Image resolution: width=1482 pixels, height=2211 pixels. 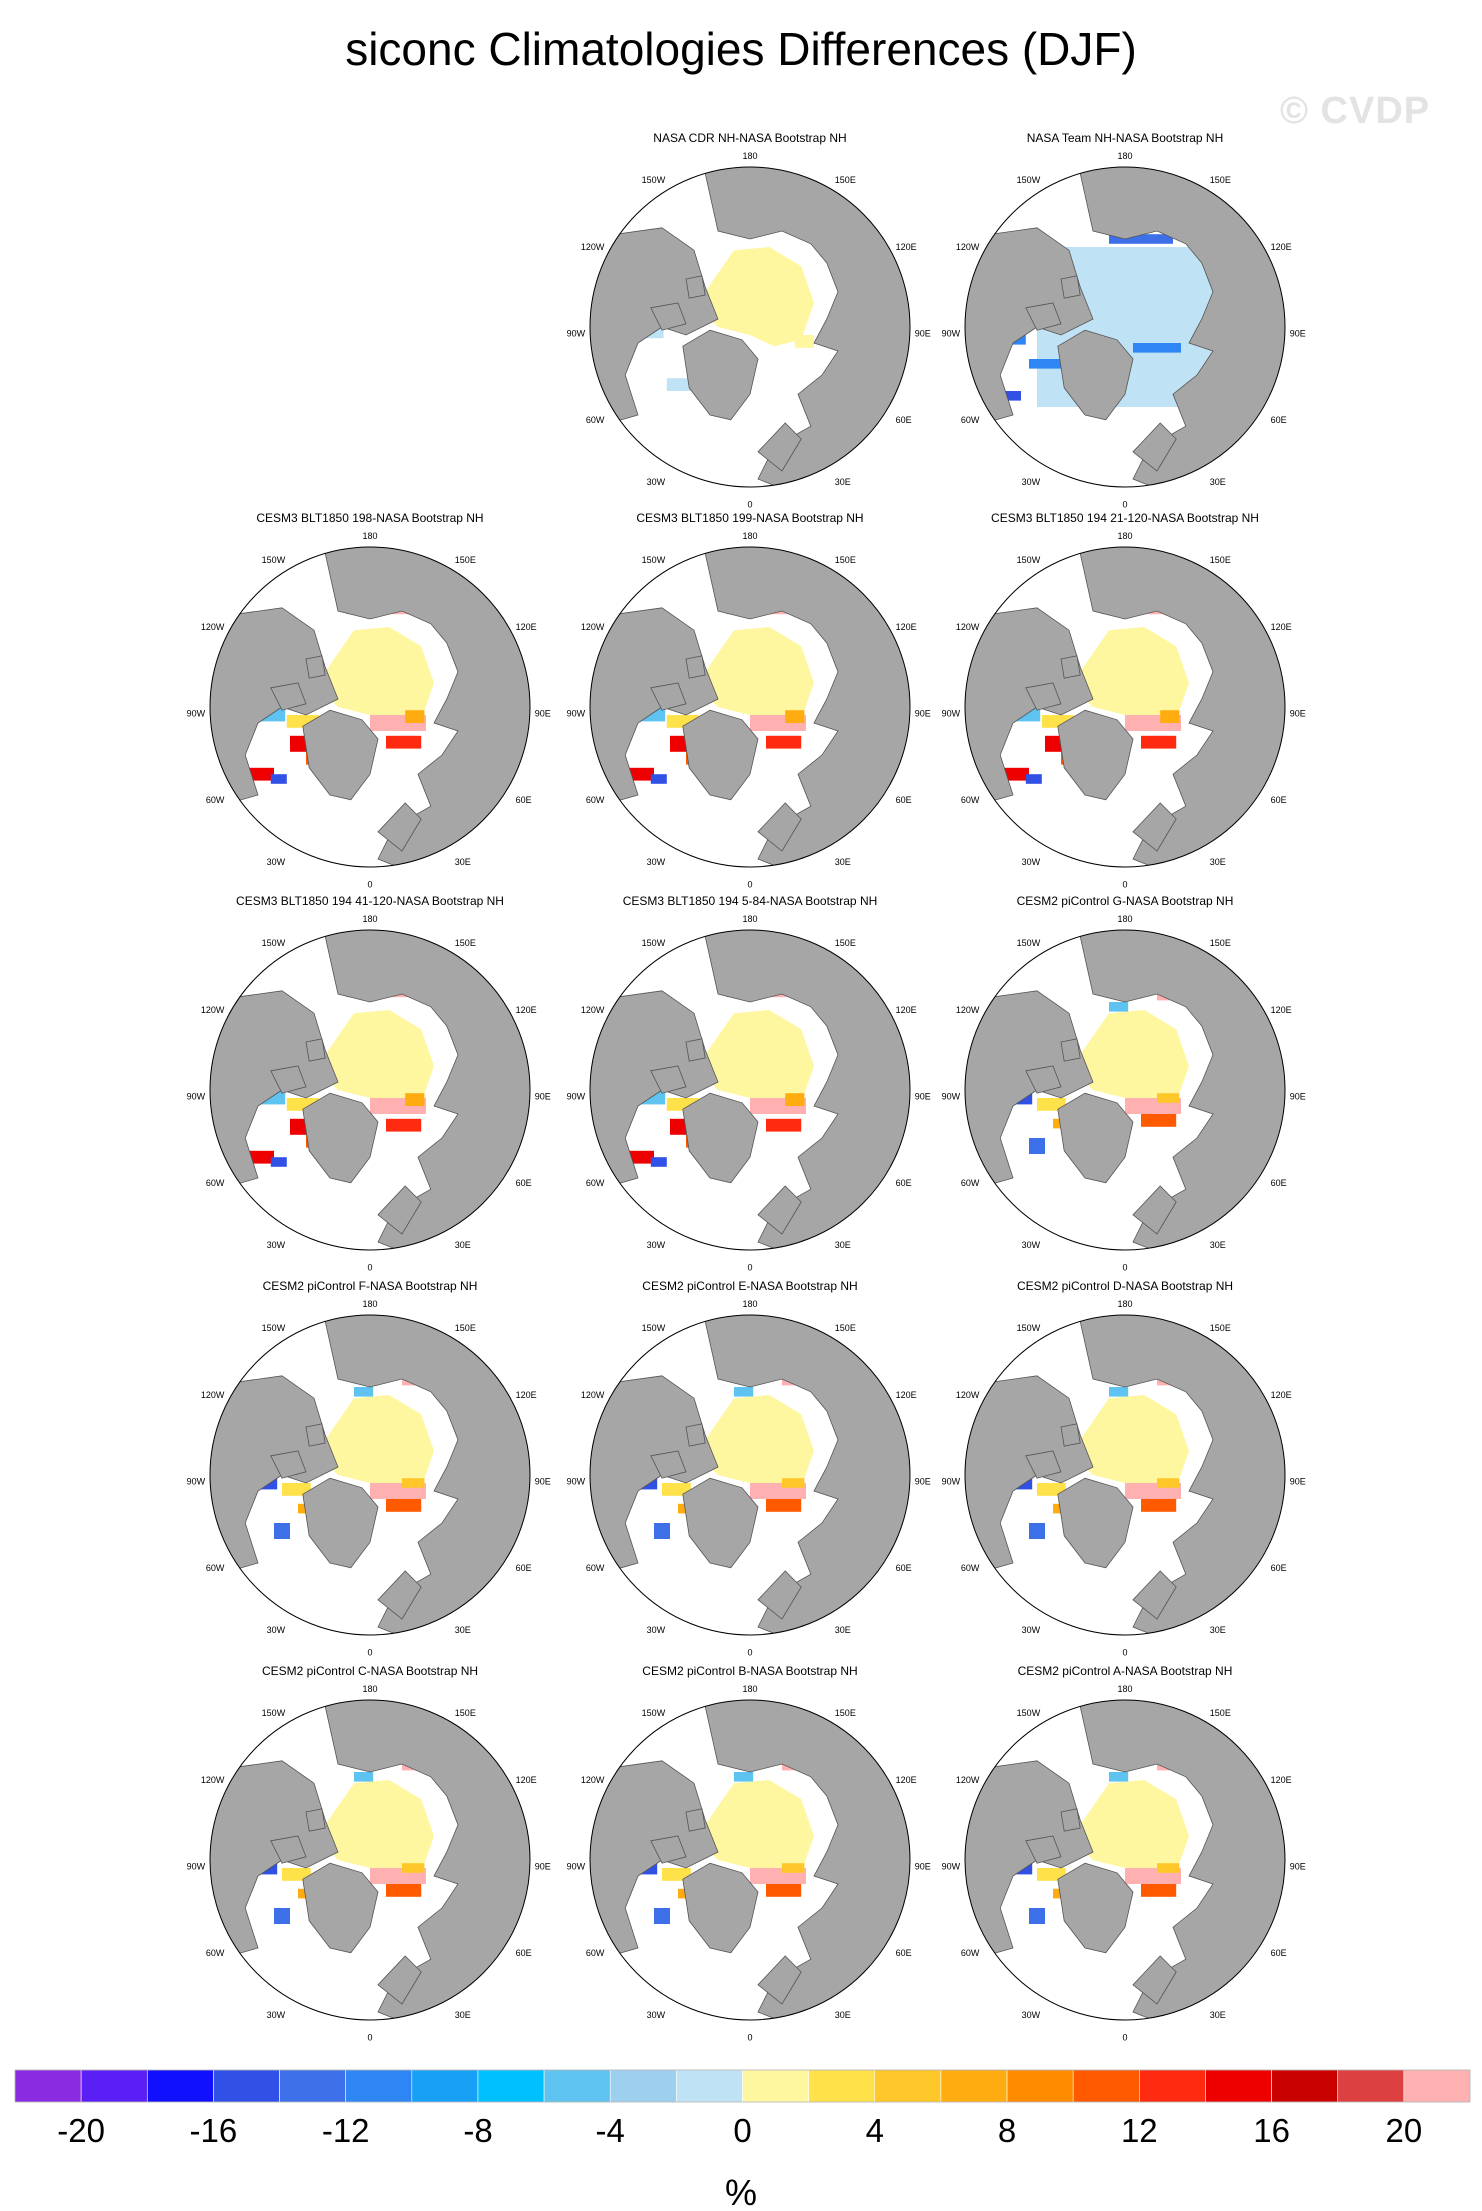 What do you see at coordinates (1125, 1671) in the screenshot?
I see `panel-title: CESM2 piControl A-NASA Bootstrap NH` at bounding box center [1125, 1671].